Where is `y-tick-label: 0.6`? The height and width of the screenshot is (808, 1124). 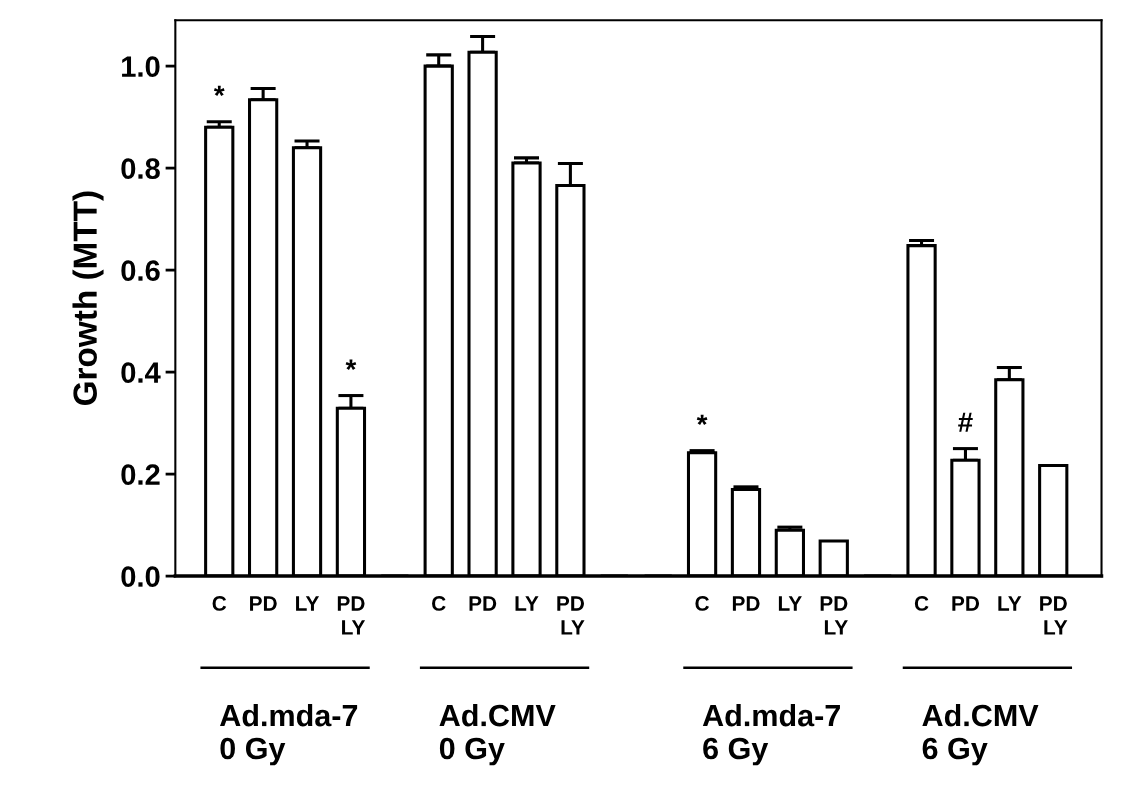
y-tick-label: 0.6 is located at coordinates (140, 270).